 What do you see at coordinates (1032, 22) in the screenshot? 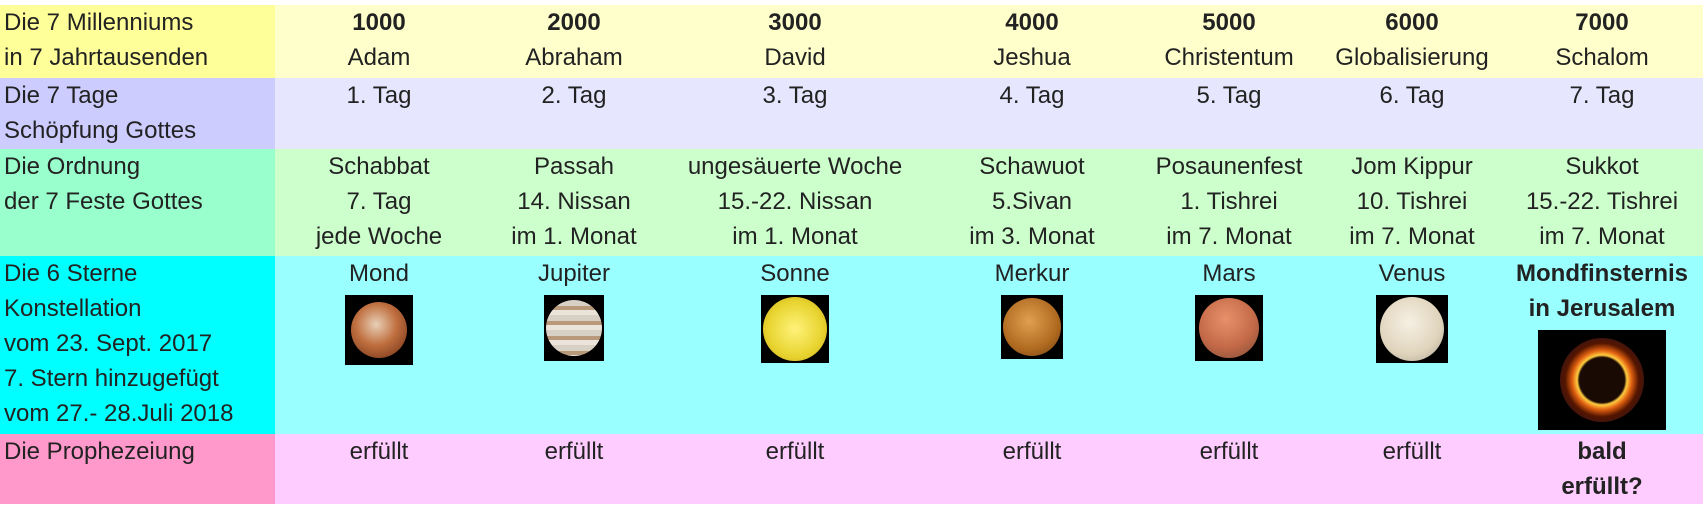
I see `cell-text: 4000` at bounding box center [1032, 22].